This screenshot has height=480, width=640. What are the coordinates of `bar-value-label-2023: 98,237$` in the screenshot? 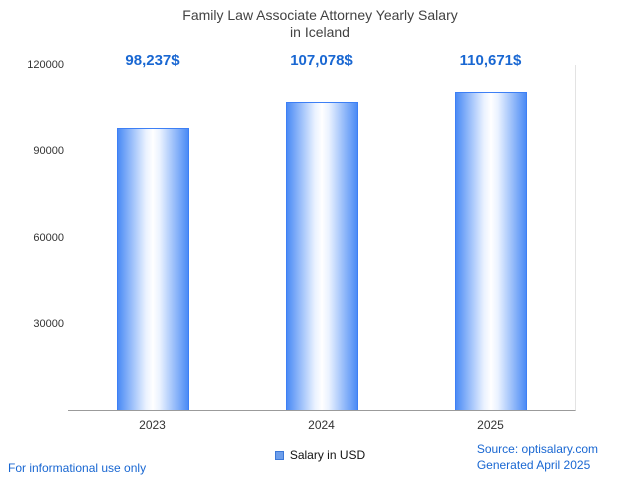 It's located at (152, 60).